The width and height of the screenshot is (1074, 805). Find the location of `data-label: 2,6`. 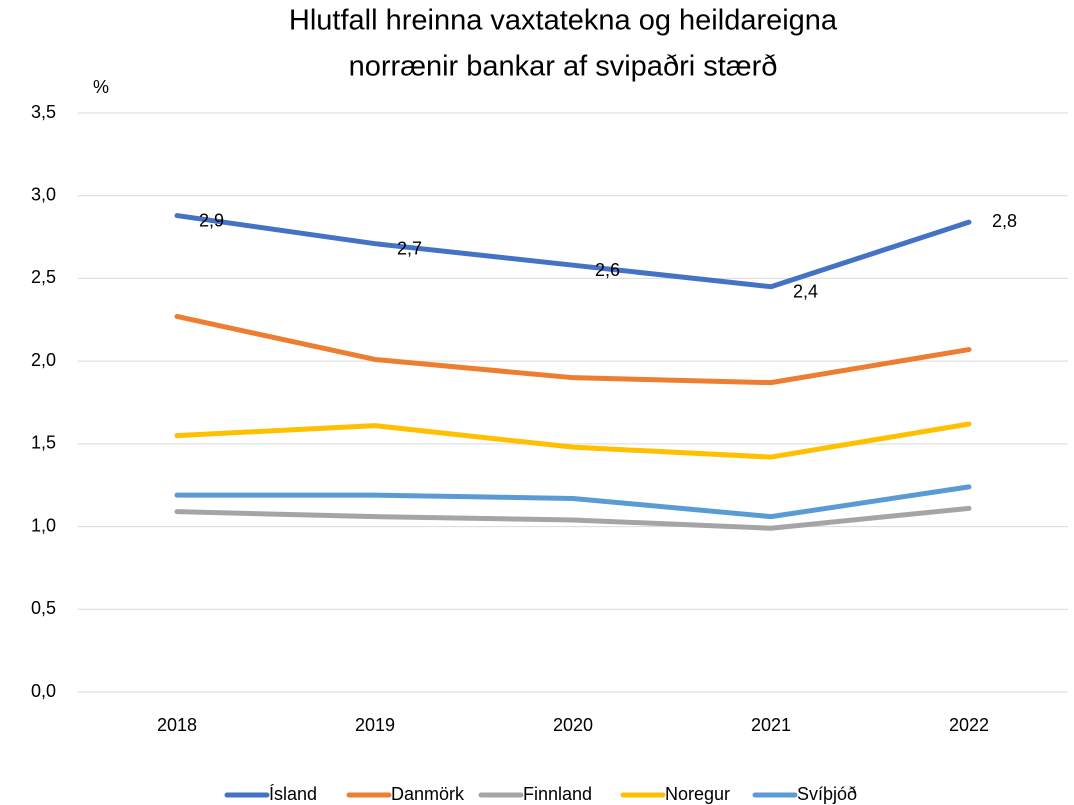

data-label: 2,6 is located at coordinates (607, 270).